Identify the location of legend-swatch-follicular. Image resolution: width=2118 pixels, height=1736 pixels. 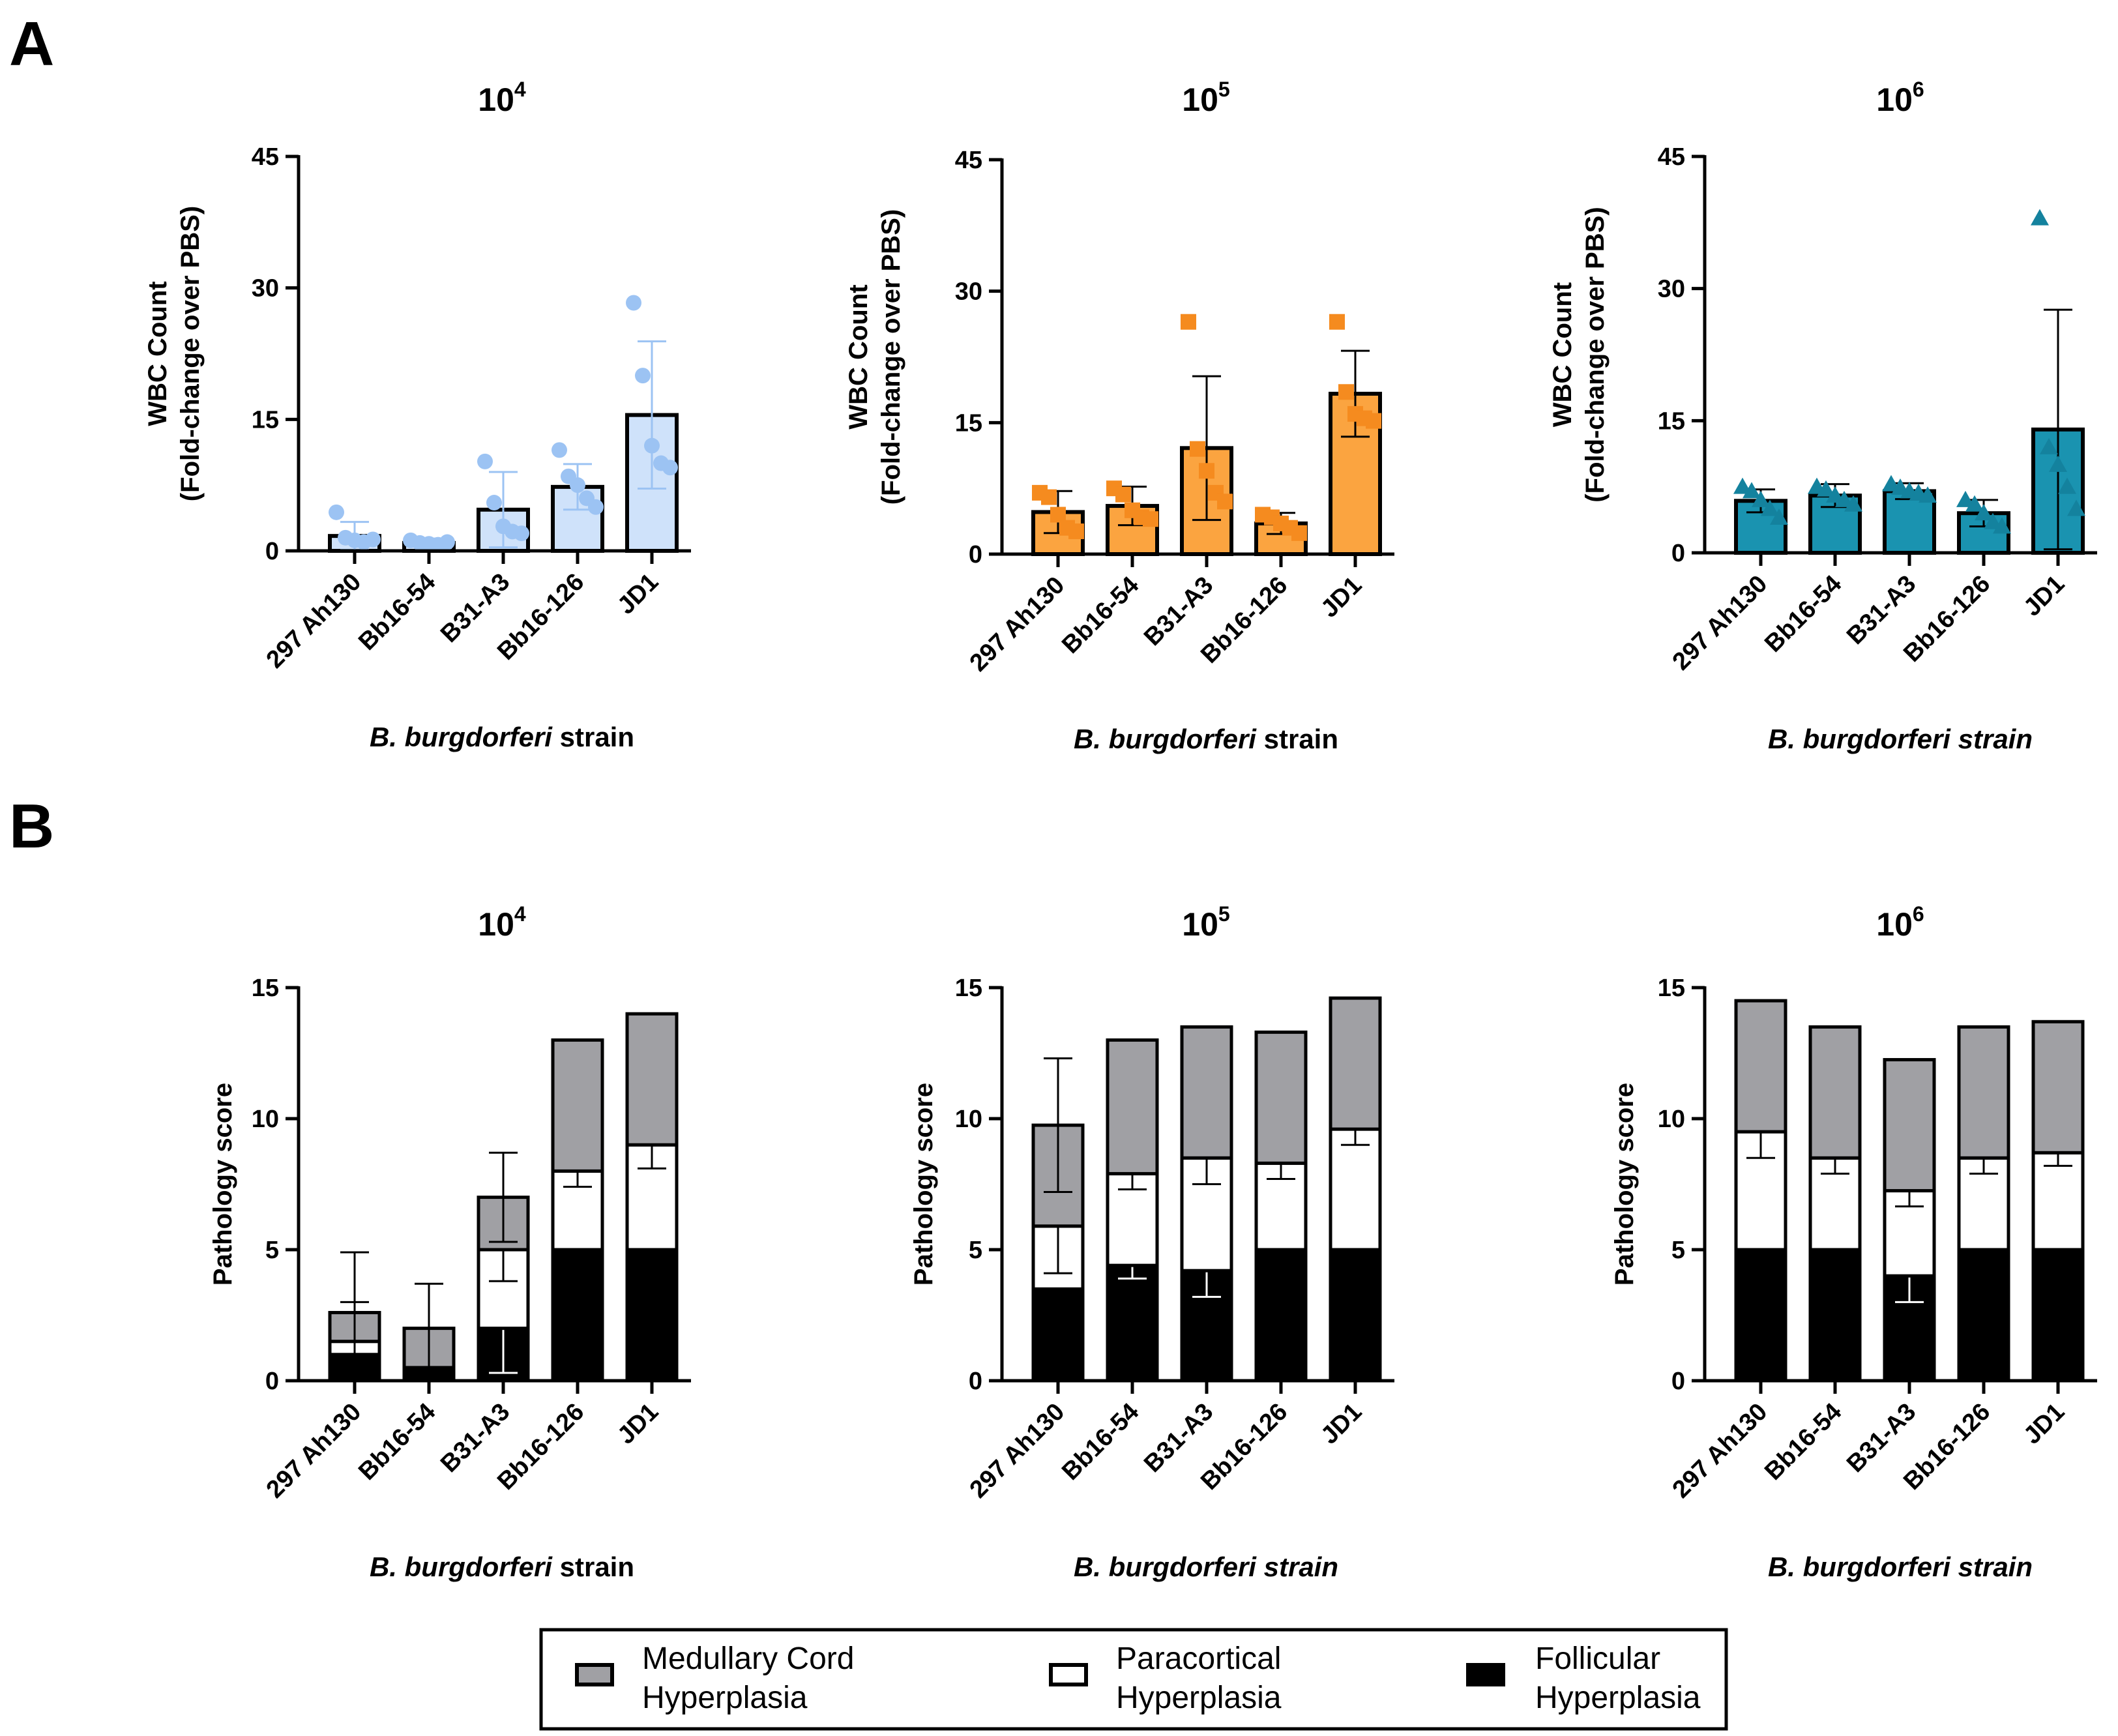
(1485, 1674).